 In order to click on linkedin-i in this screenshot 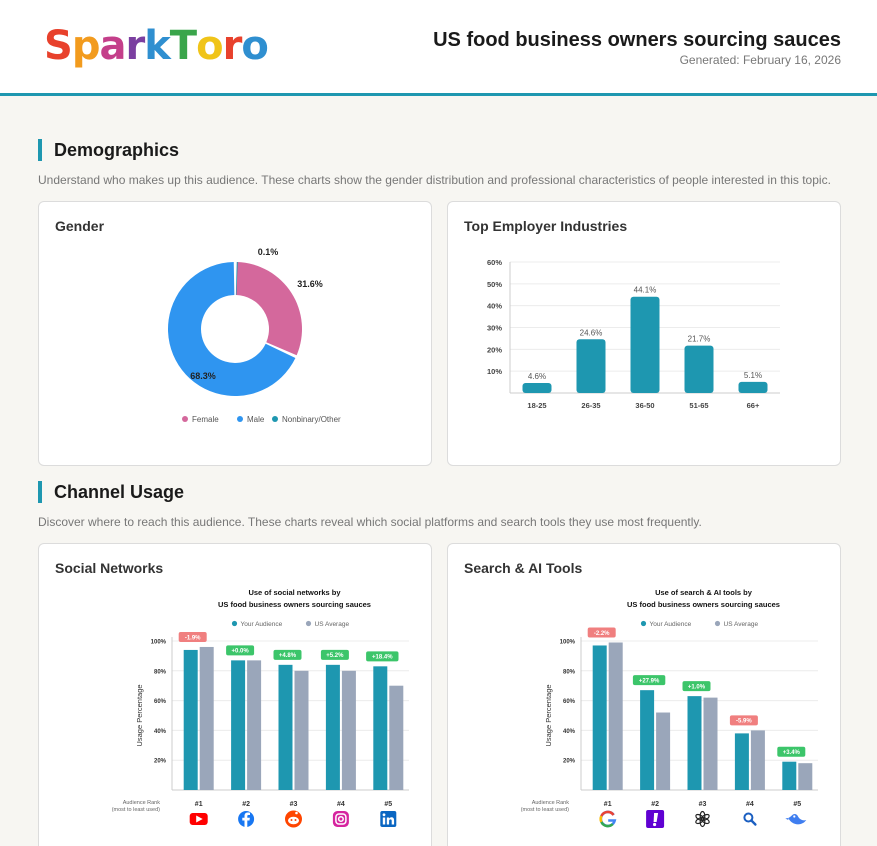, I will do `click(384, 821)`.